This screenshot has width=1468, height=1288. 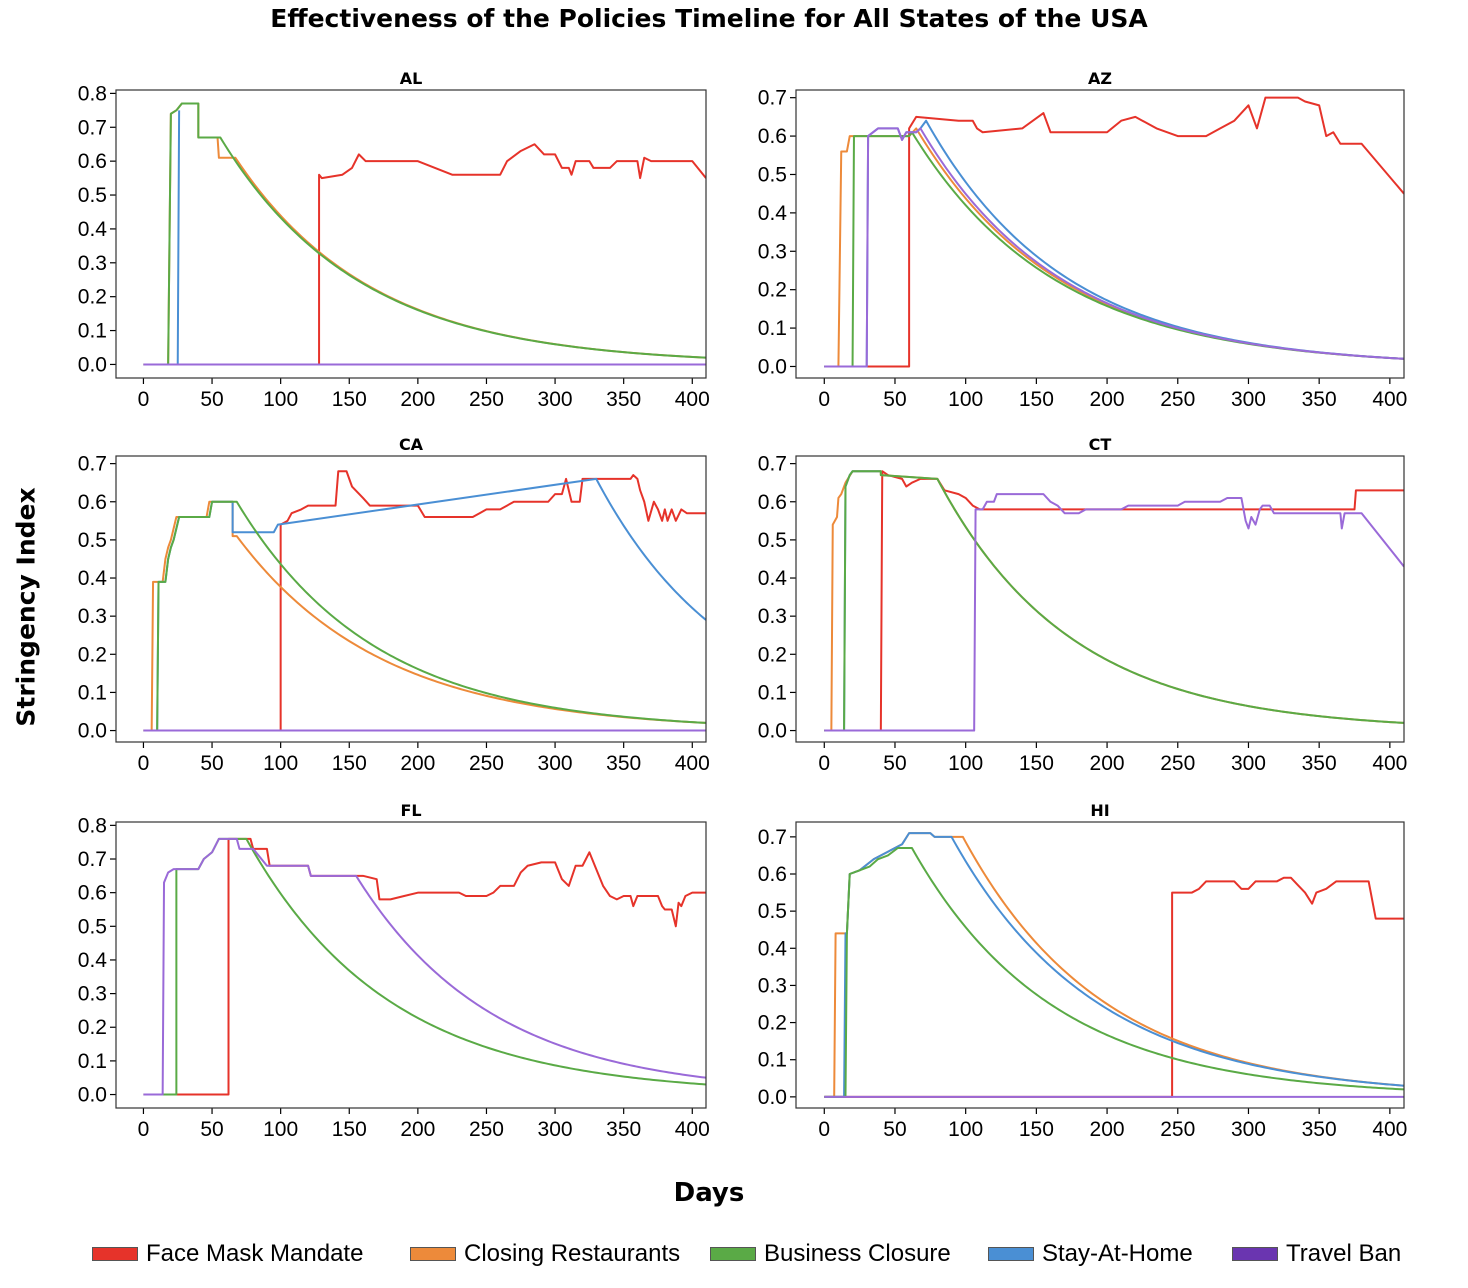 I want to click on legend-label: Business Closure, so click(x=857, y=1253).